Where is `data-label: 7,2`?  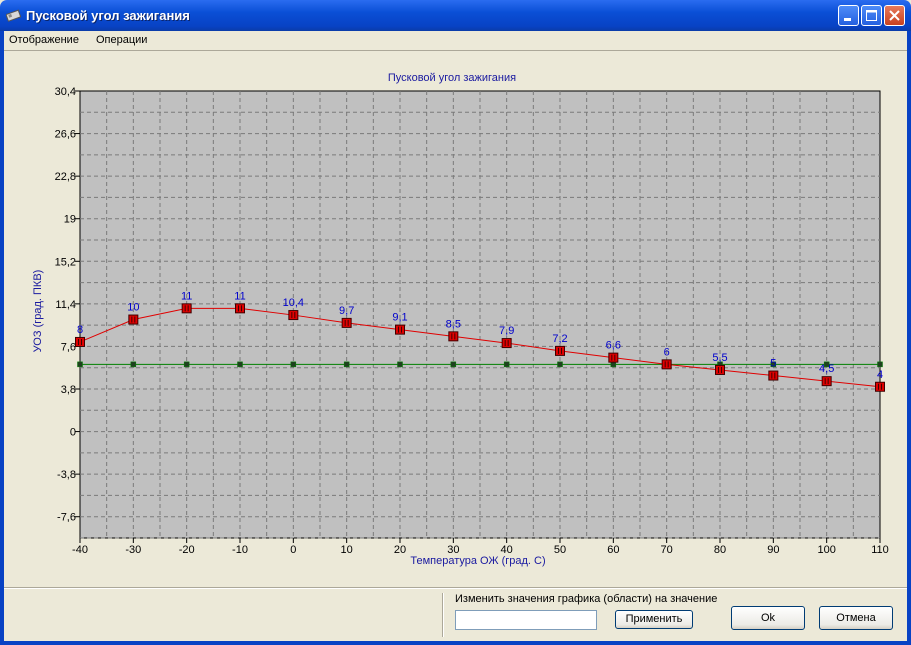 data-label: 7,2 is located at coordinates (559, 339).